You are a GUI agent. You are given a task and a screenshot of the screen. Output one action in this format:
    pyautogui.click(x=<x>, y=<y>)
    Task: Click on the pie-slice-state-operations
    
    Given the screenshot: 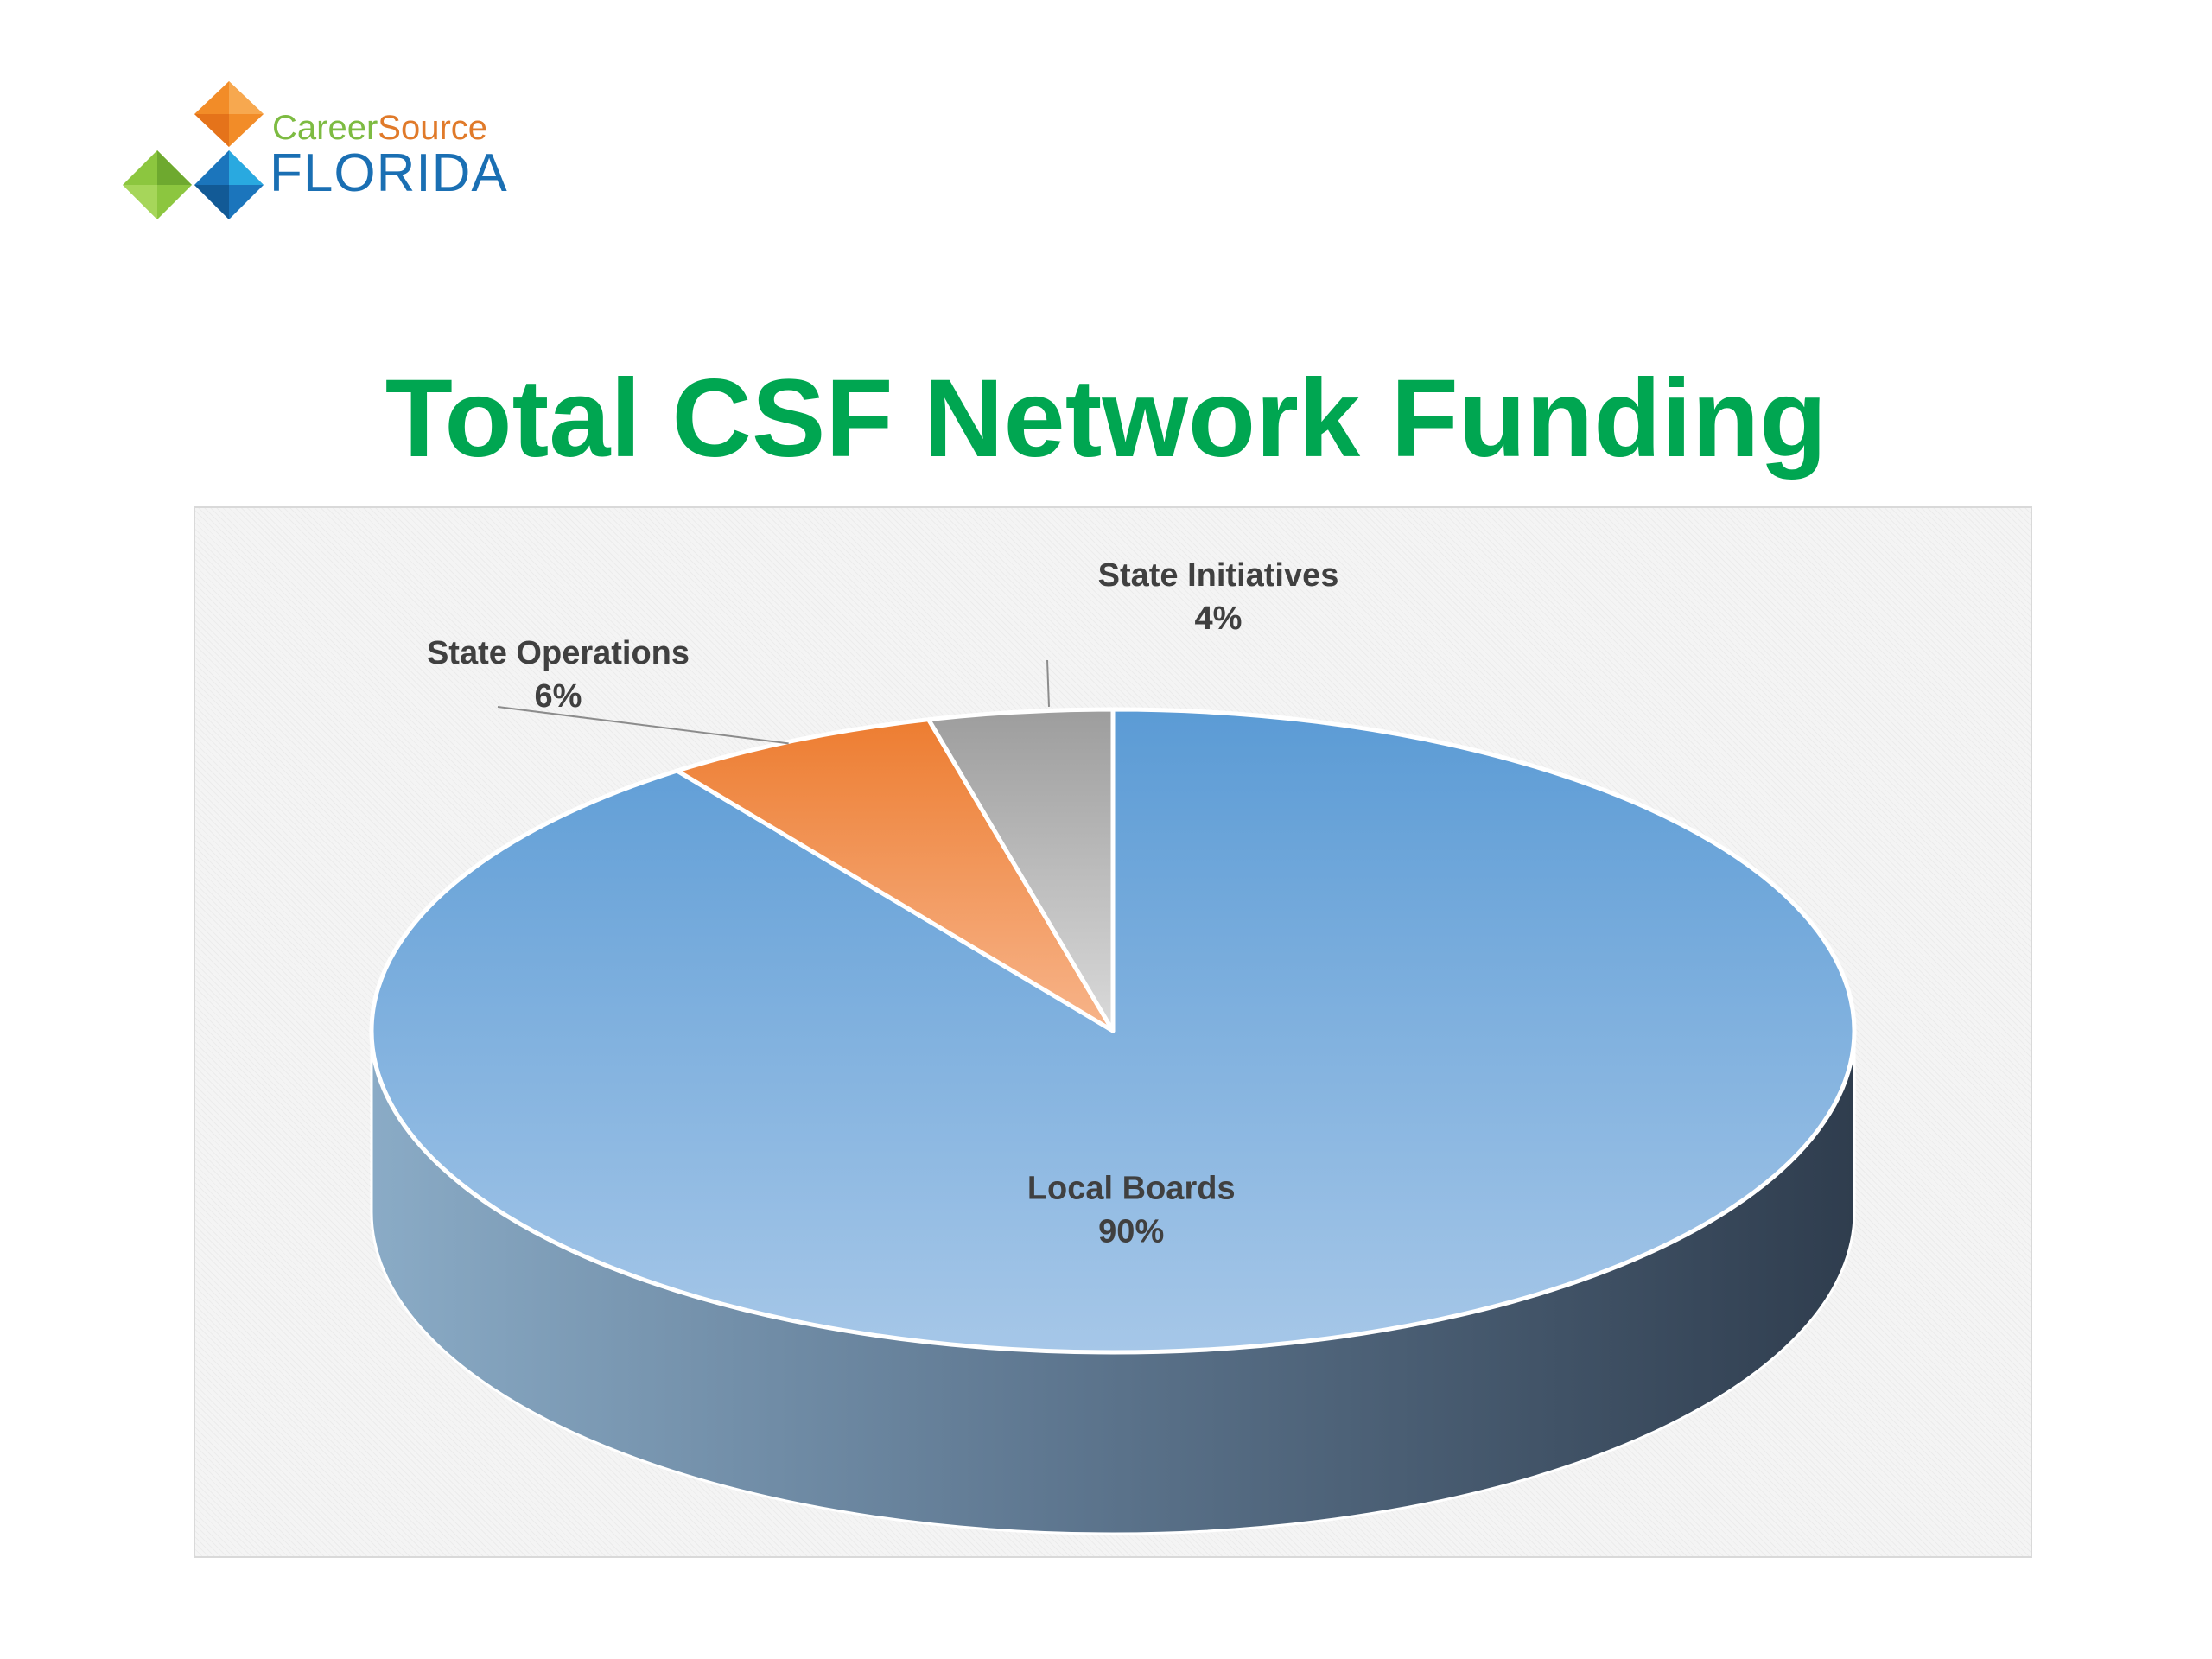 What is the action you would take?
    pyautogui.click(x=895, y=875)
    